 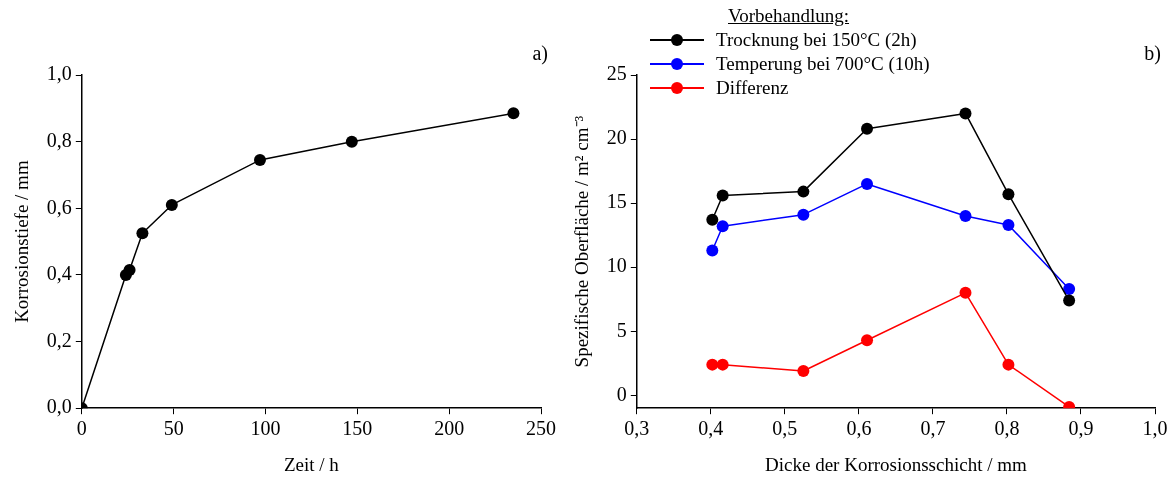 What do you see at coordinates (752, 88) in the screenshot?
I see `legend-label: Differenz` at bounding box center [752, 88].